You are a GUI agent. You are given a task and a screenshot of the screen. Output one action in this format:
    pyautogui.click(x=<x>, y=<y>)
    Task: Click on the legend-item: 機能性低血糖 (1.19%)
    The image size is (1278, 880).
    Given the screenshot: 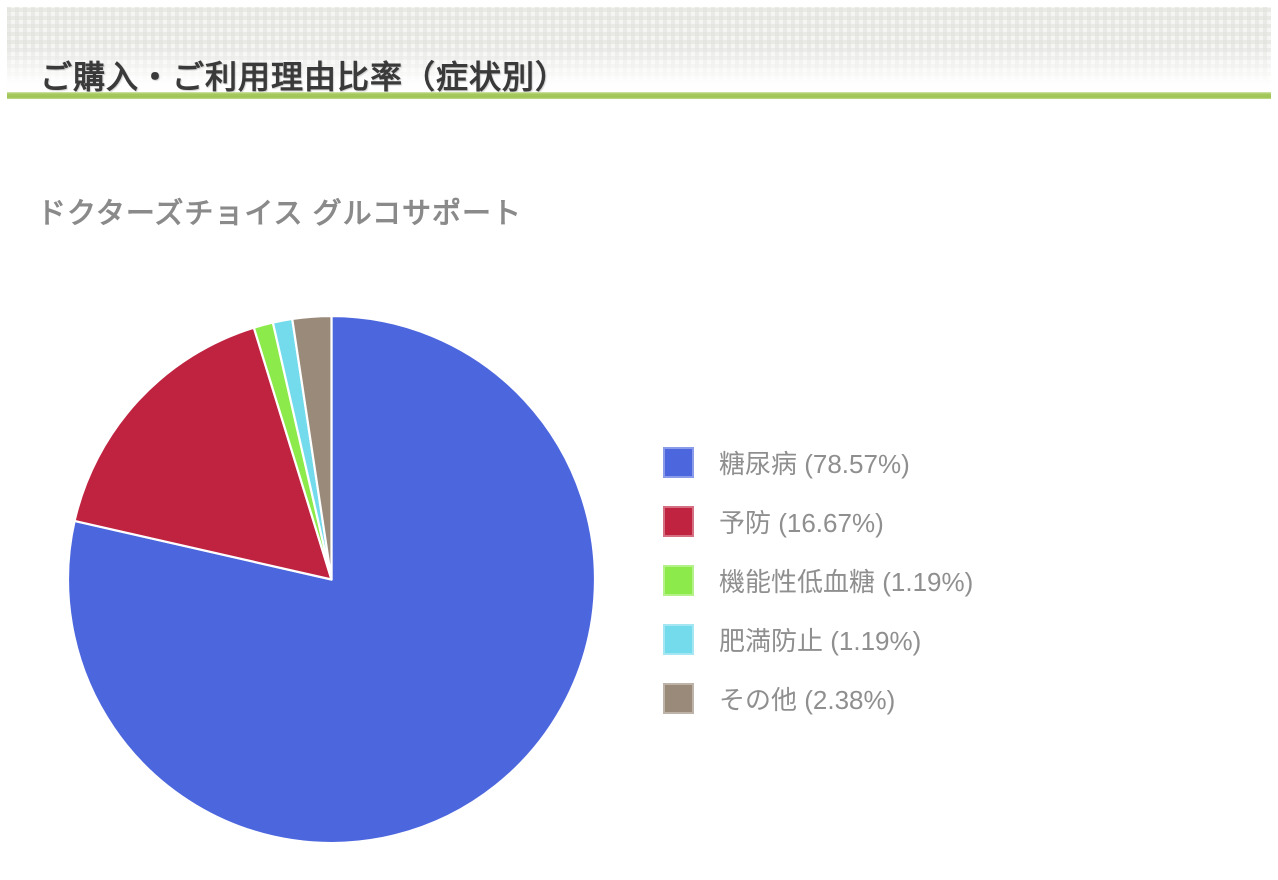 What is the action you would take?
    pyautogui.click(x=818, y=581)
    